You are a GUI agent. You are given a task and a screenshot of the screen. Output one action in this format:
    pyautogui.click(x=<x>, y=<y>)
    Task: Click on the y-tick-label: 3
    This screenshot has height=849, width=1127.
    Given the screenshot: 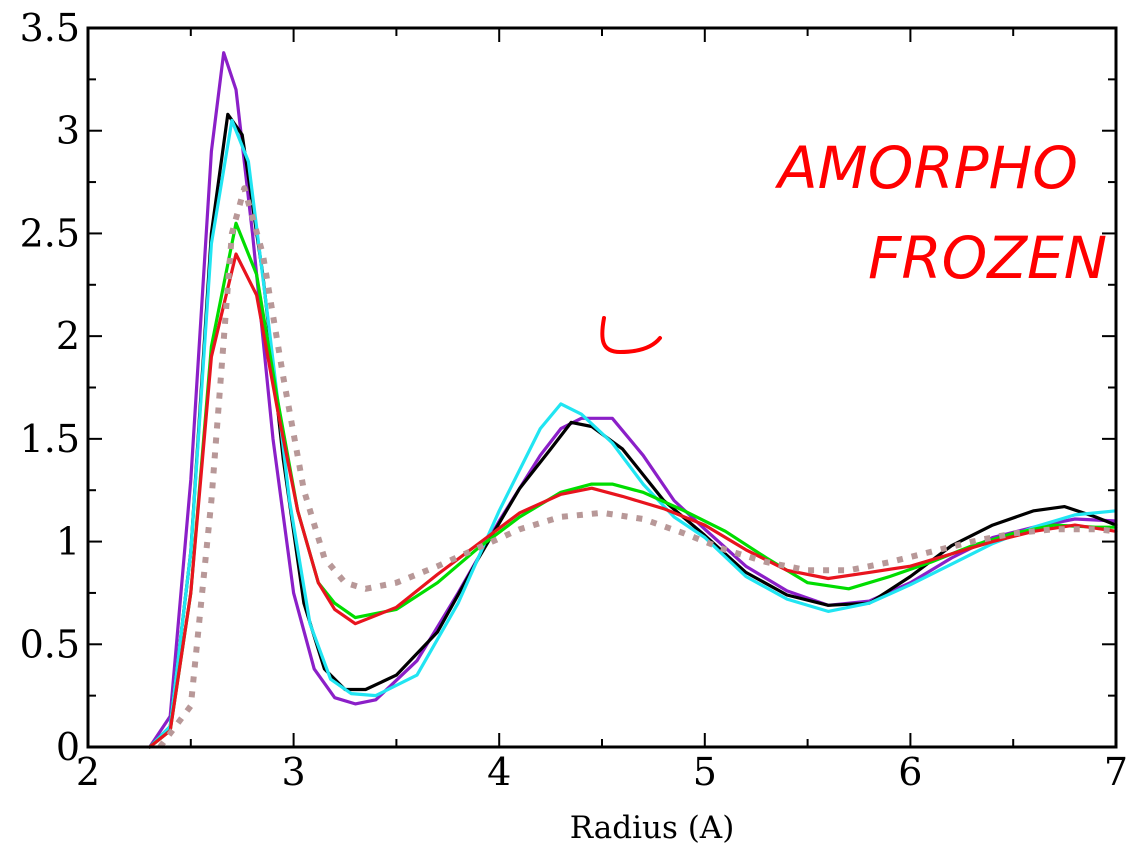 What is the action you would take?
    pyautogui.click(x=68, y=131)
    